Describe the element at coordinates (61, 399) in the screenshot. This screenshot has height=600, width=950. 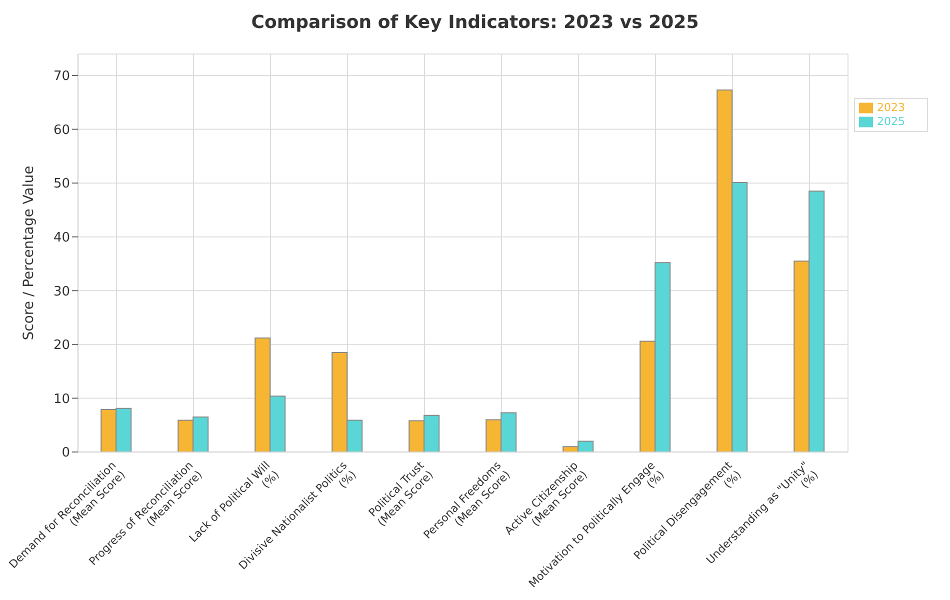
I see `y-tick-label: 10` at that location.